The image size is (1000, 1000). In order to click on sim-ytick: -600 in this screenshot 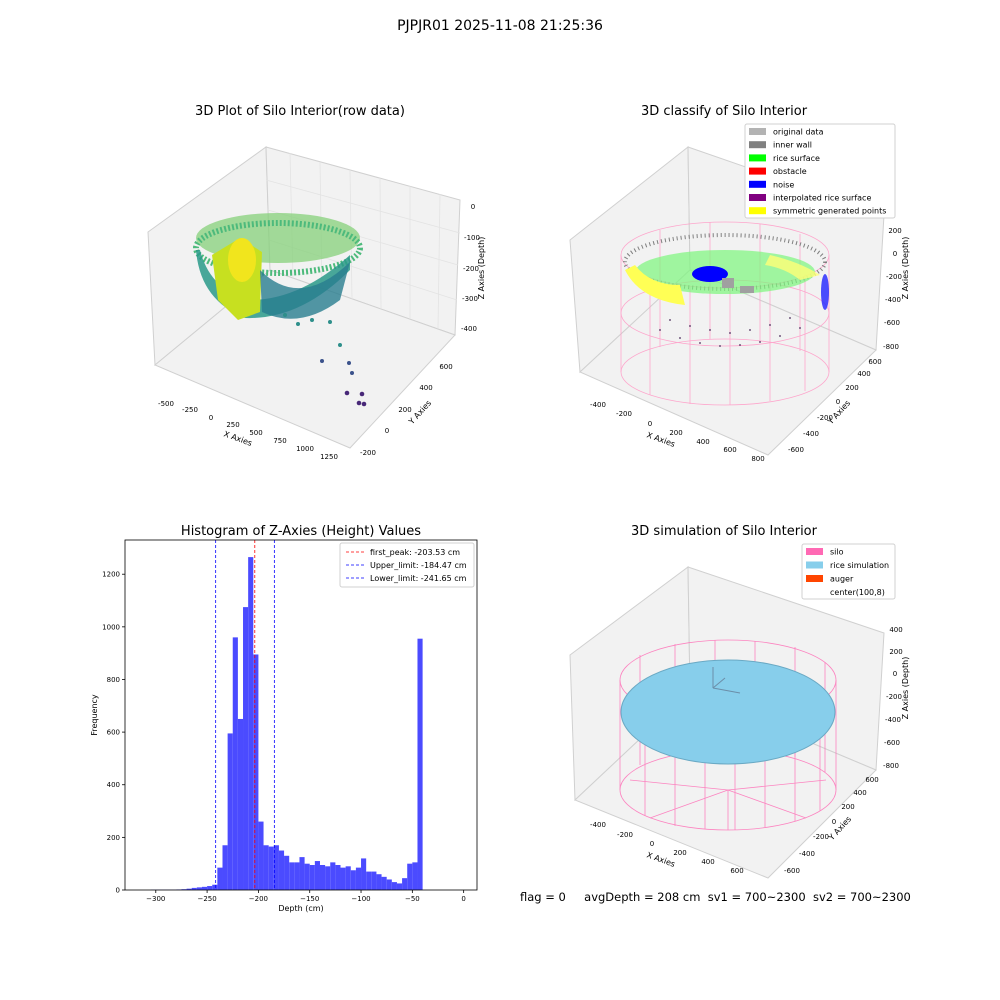, I will do `click(792, 871)`.